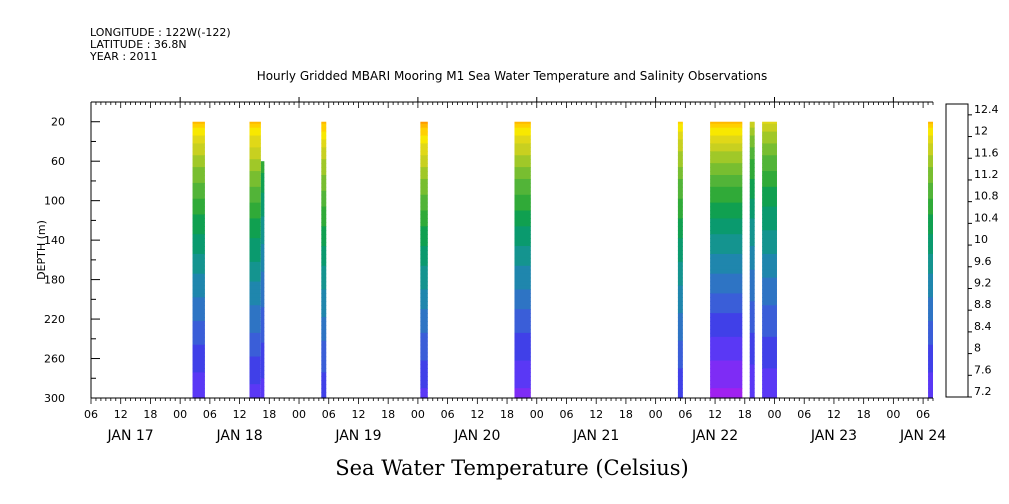  I want to click on colorbar-tick-label: 9.6, so click(983, 261).